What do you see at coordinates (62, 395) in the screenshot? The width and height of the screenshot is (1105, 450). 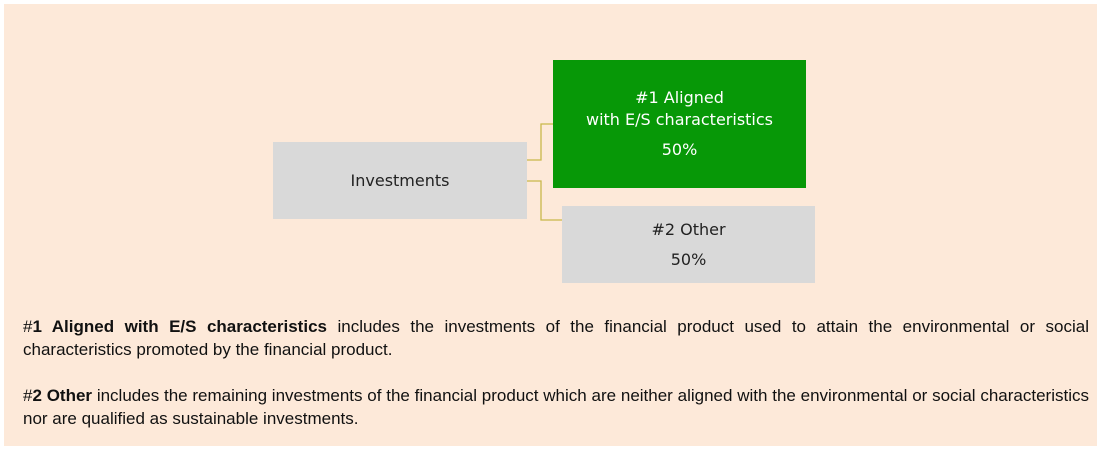 I see `note-term: 2 Other` at bounding box center [62, 395].